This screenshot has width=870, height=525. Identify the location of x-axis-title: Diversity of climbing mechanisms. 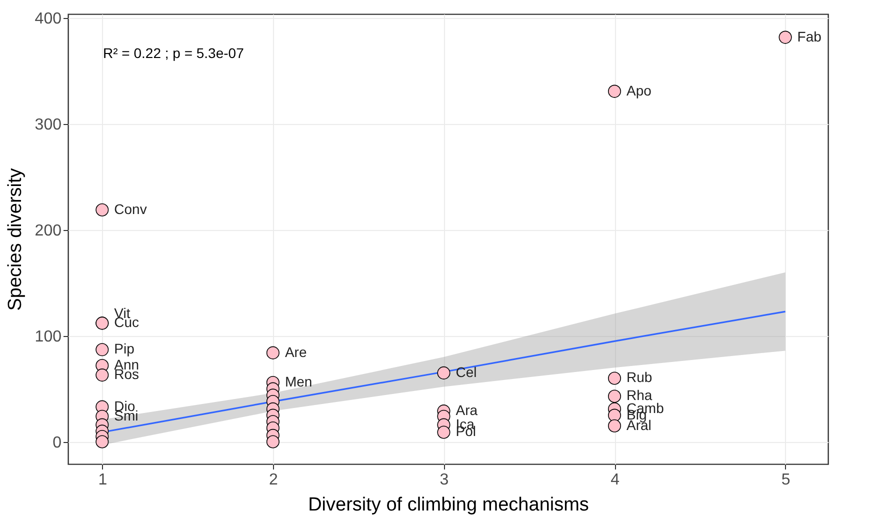
(448, 505).